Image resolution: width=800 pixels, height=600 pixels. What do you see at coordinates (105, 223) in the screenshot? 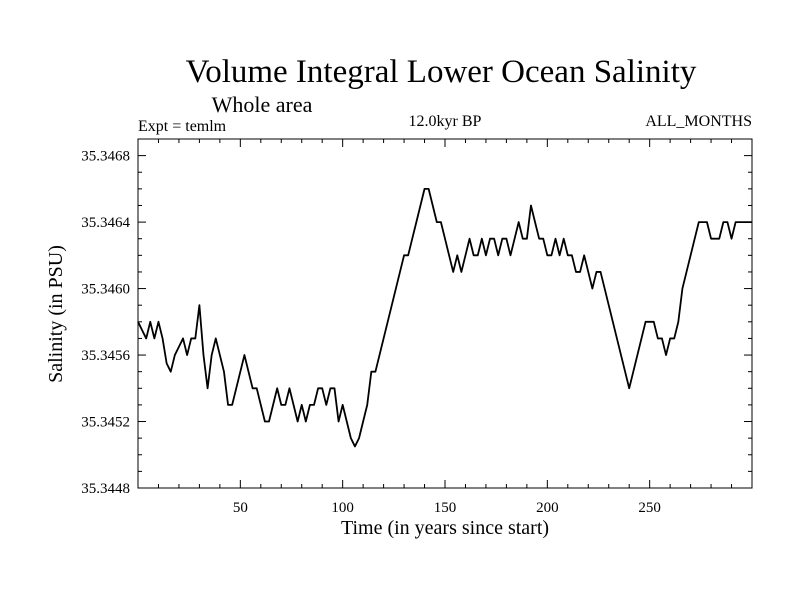
I see `y-tick-label: 35.3464` at bounding box center [105, 223].